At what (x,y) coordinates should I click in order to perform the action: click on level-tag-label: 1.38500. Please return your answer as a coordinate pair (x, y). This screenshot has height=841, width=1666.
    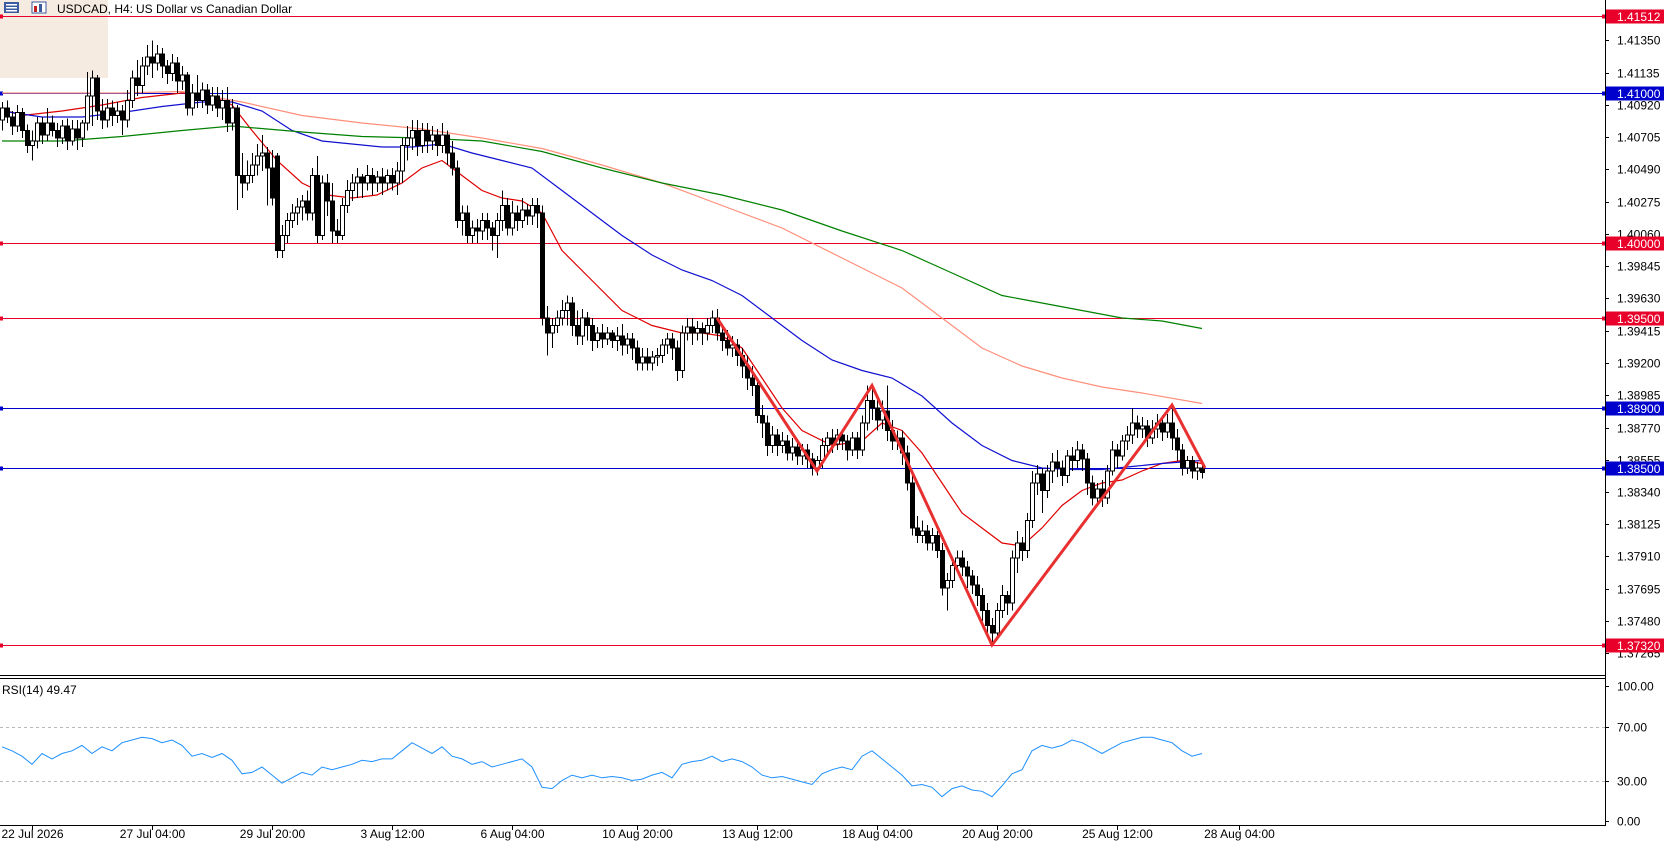
    Looking at the image, I should click on (1639, 469).